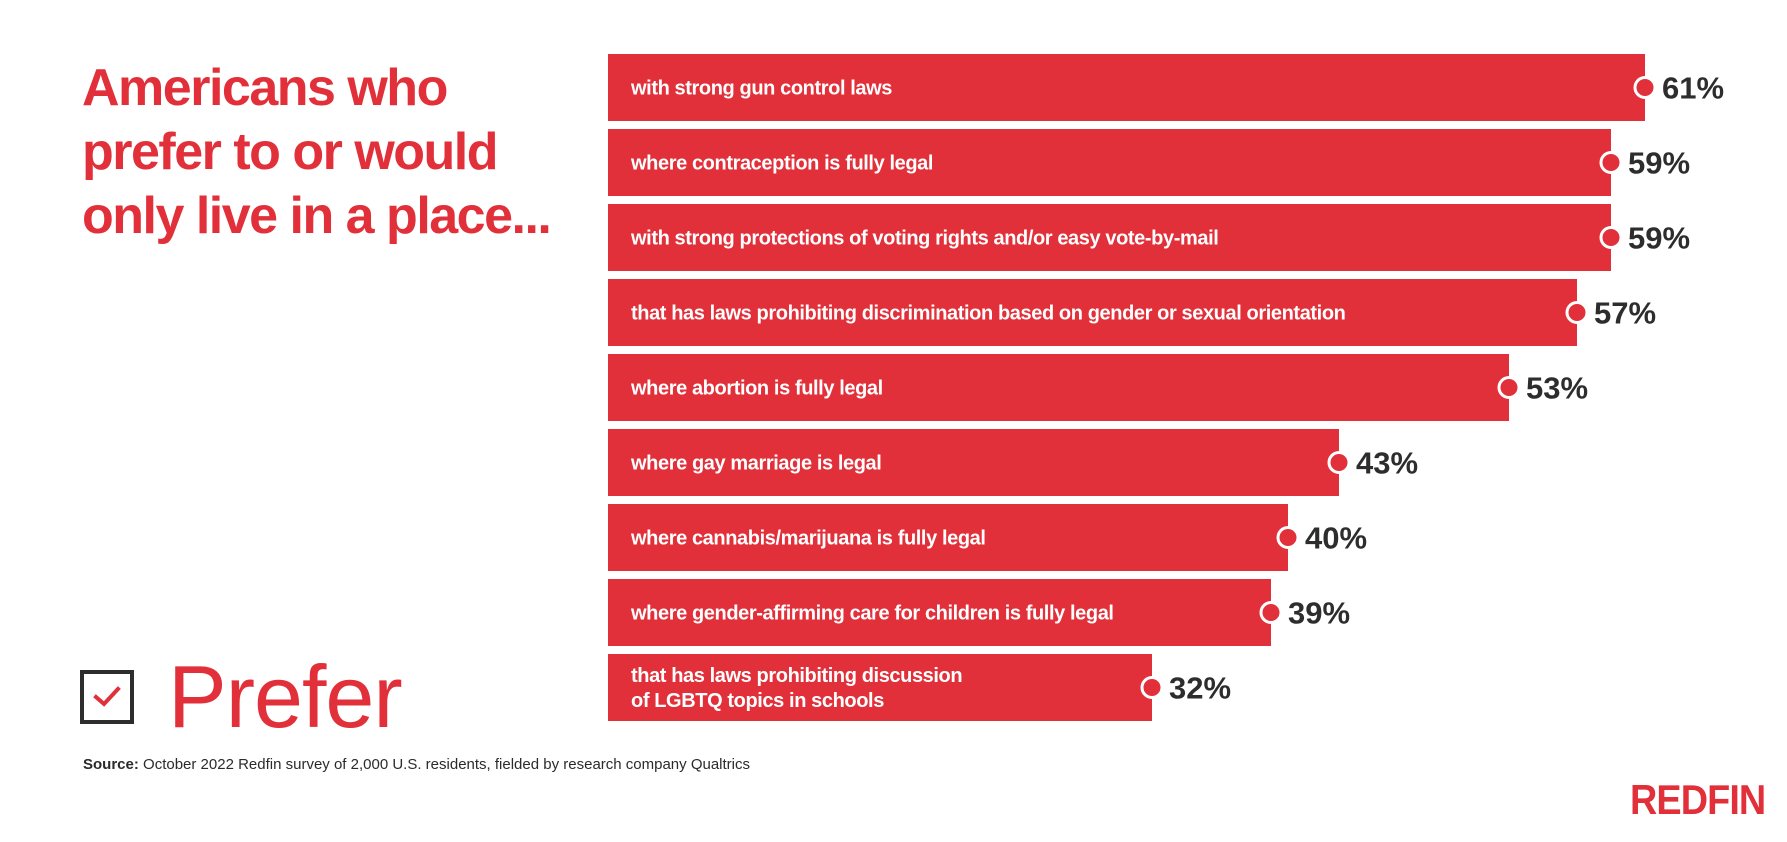  I want to click on checkbox-checked-icon, so click(107, 697).